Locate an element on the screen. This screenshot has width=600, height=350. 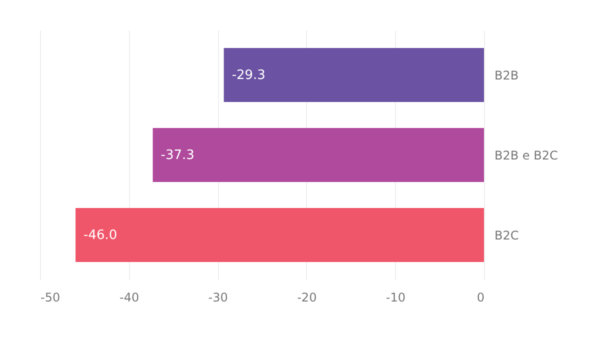
x-tick-label: -30 is located at coordinates (218, 297).